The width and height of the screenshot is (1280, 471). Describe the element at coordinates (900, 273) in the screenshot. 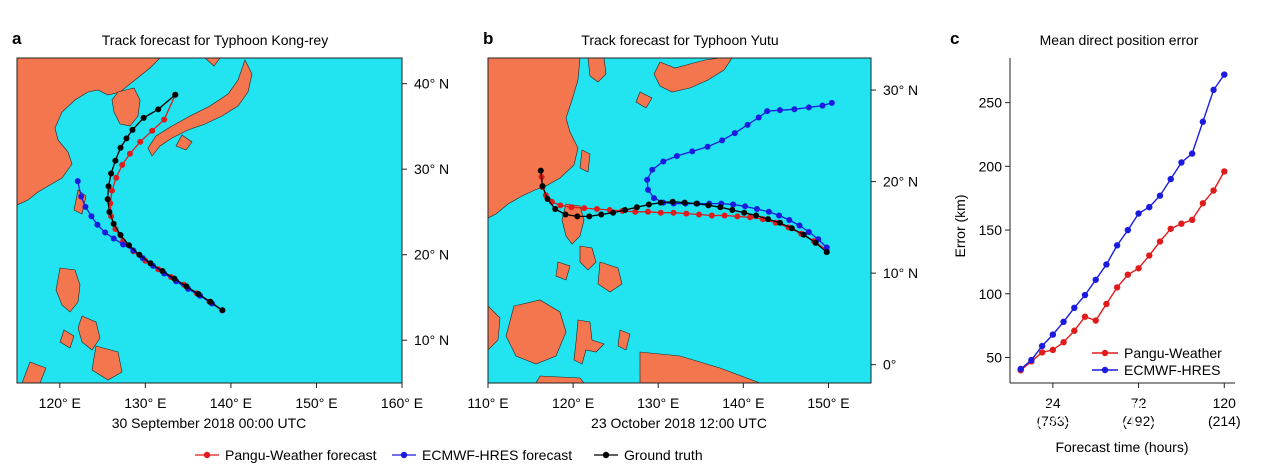

I see `panel-b-ytick-label: 10° N` at that location.